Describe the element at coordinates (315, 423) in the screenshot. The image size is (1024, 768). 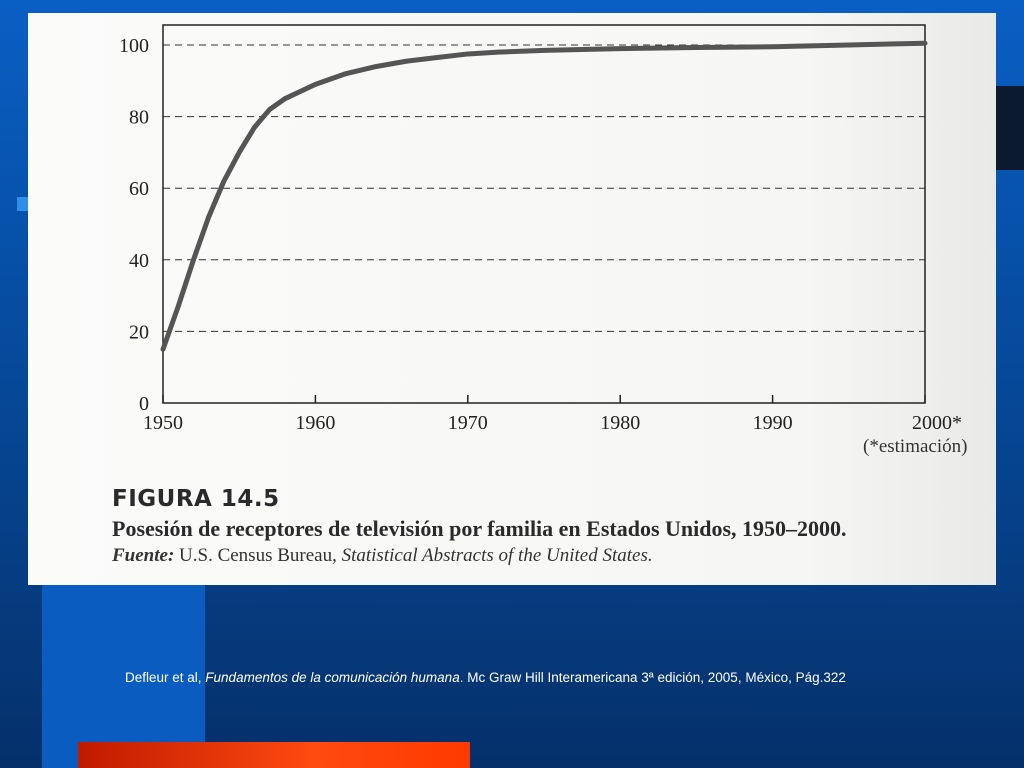
I see `x-tick-label: 1960` at that location.